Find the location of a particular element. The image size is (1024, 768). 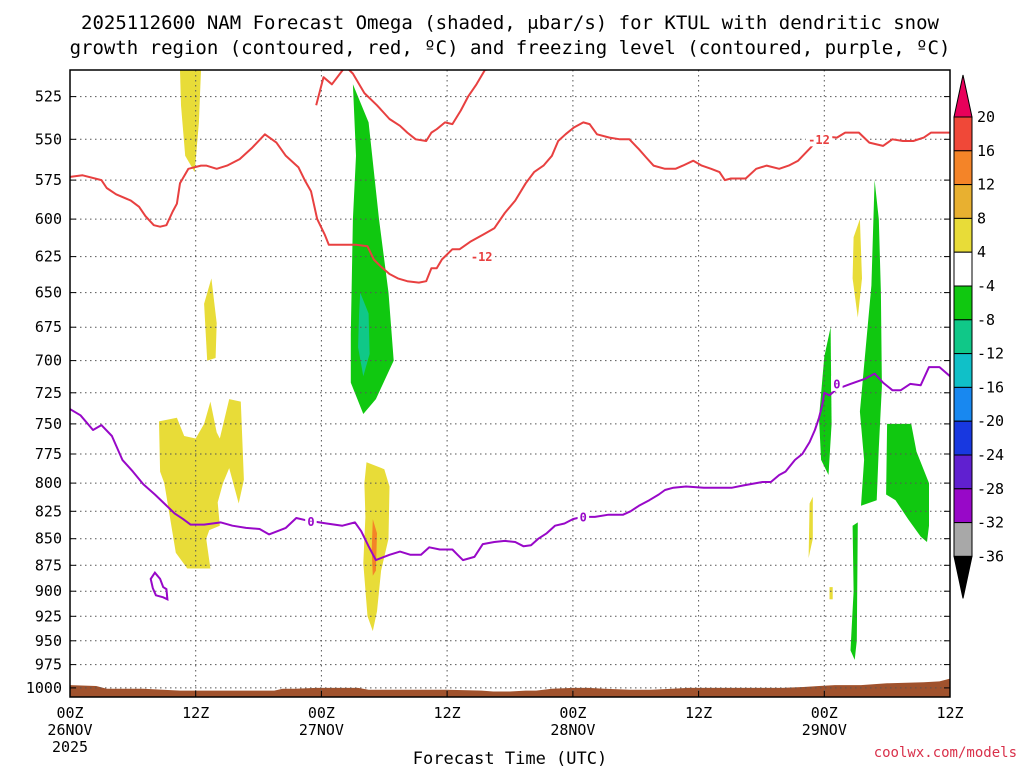

x-axis-label: Forecast Time (UTC) is located at coordinates (510, 758).